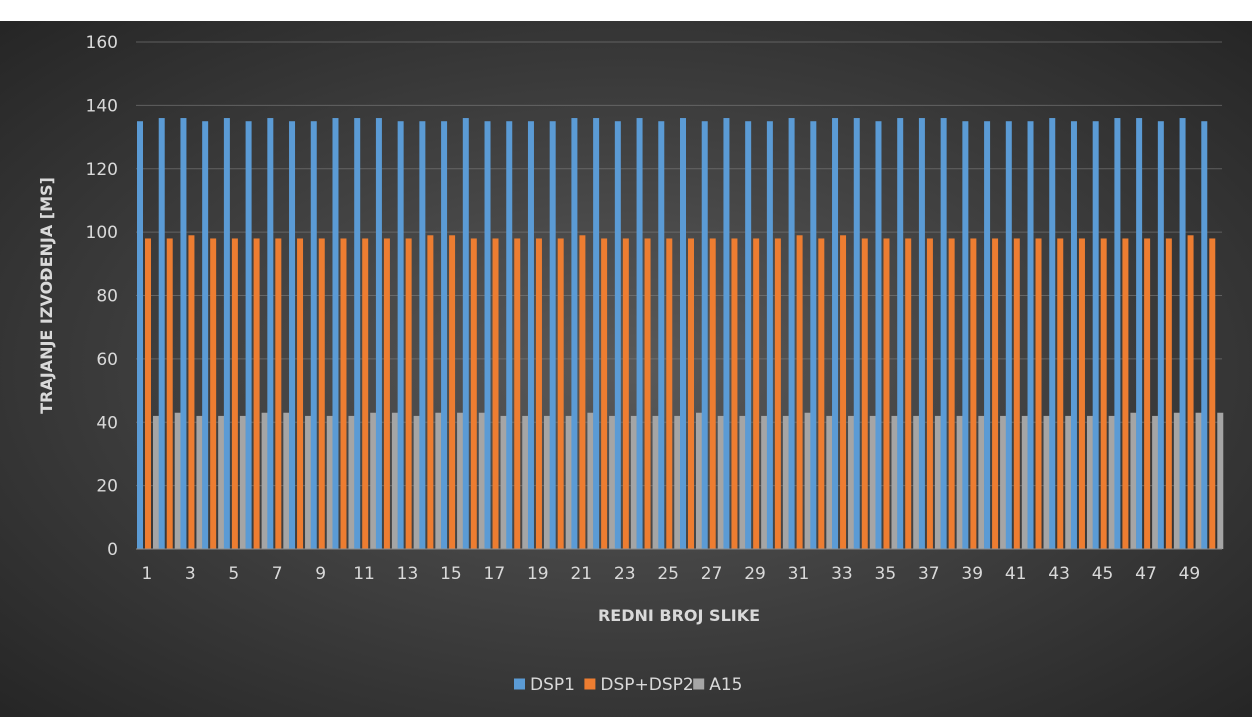 The image size is (1252, 717). I want to click on x-tick-label: 5, so click(233, 574).